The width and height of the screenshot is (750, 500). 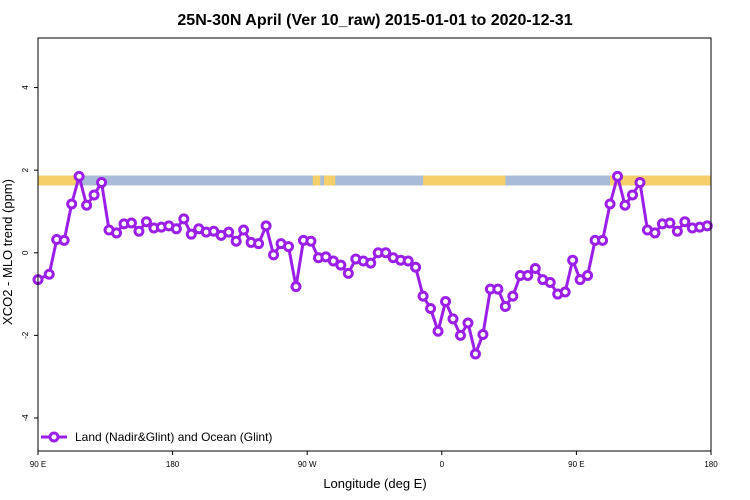 What do you see at coordinates (25, 335) in the screenshot?
I see `y-tick-label: -2` at bounding box center [25, 335].